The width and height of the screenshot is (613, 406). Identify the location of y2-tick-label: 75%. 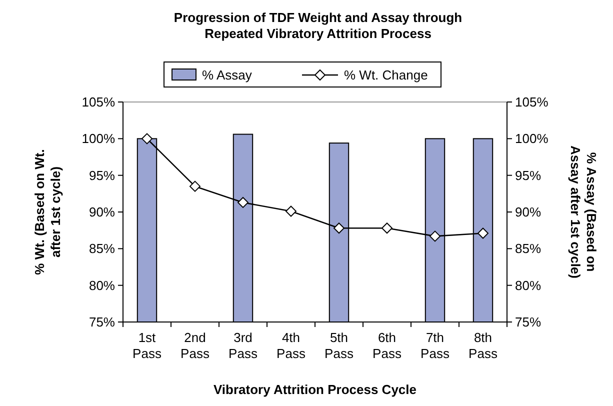
(528, 322).